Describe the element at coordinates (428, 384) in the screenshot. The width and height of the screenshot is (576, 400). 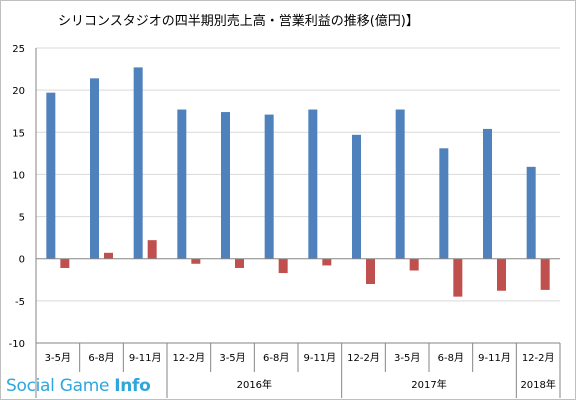
I see `group-label: 2017年` at that location.